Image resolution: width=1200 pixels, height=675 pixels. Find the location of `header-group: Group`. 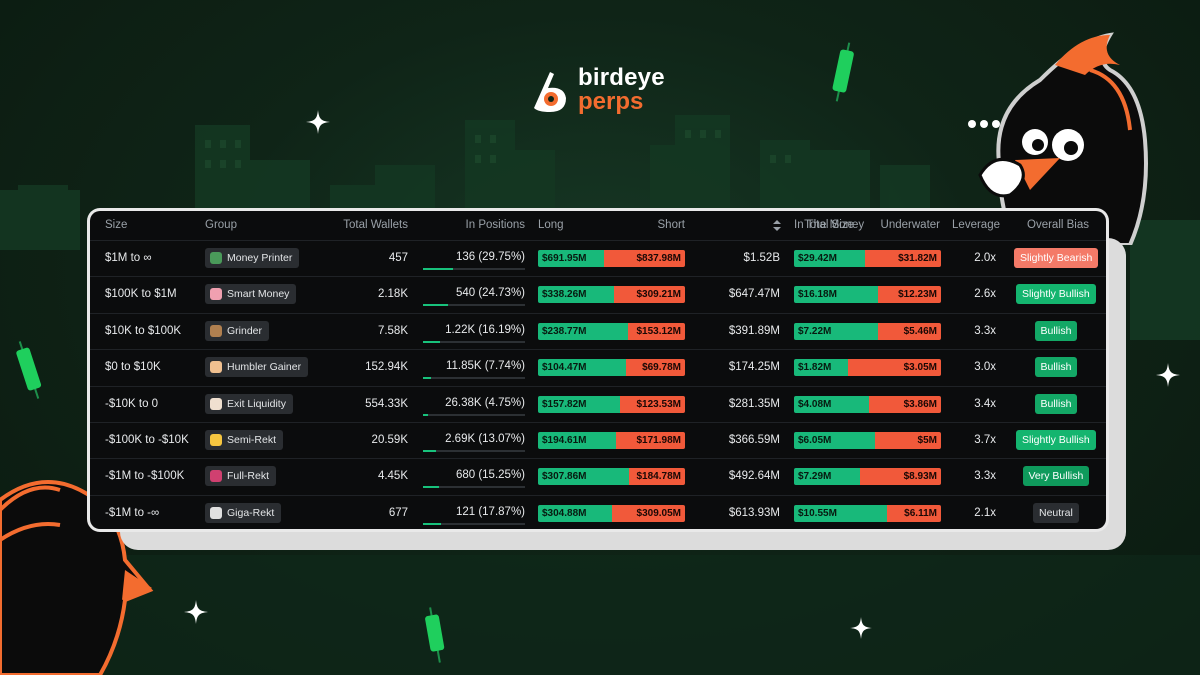

header-group: Group is located at coordinates (221, 225).